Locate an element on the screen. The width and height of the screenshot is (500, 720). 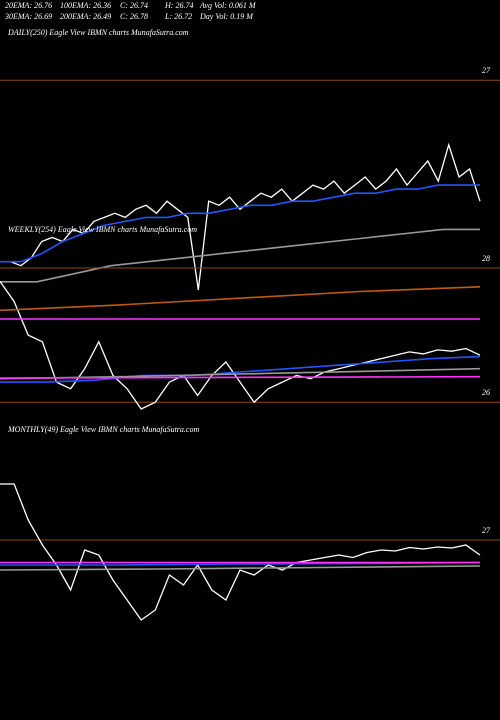
y-tick-label: 26 is located at coordinates (486, 392).